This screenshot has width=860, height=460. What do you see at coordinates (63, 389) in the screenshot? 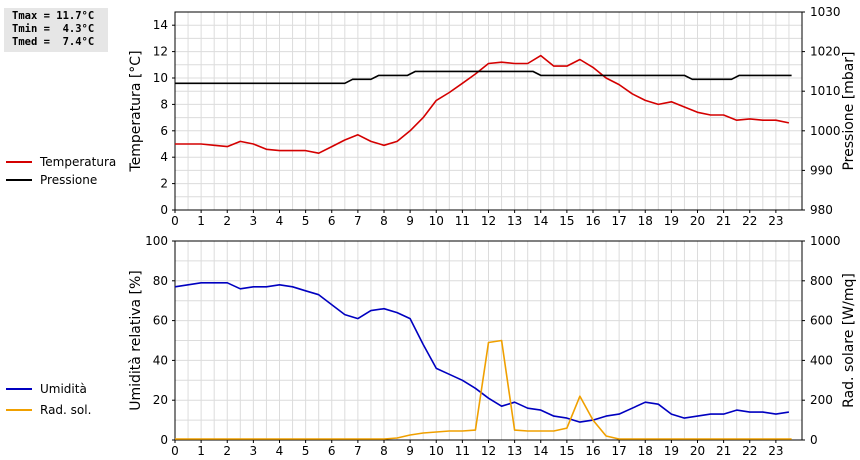
I see `legend-label-umidita: Umidità` at bounding box center [63, 389].